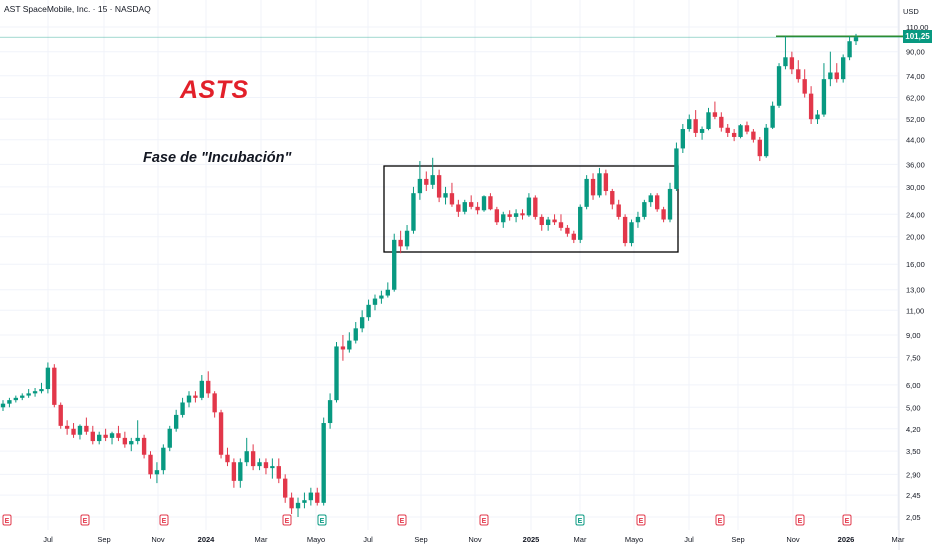 This screenshot has height=550, width=932. Describe the element at coordinates (915, 164) in the screenshot. I see `y-tick-label: 36,00` at that location.